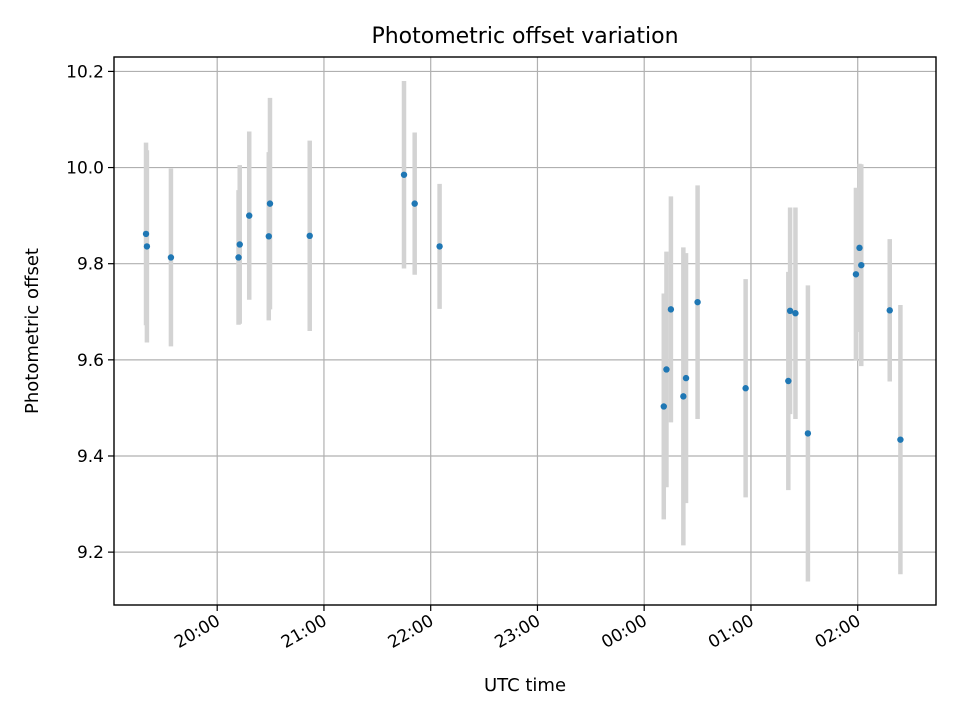 The height and width of the screenshot is (720, 960). I want to click on y-axis-ticks: 9.2 9.4 9.6 9.8 10.0 10.2, so click(90, 312).